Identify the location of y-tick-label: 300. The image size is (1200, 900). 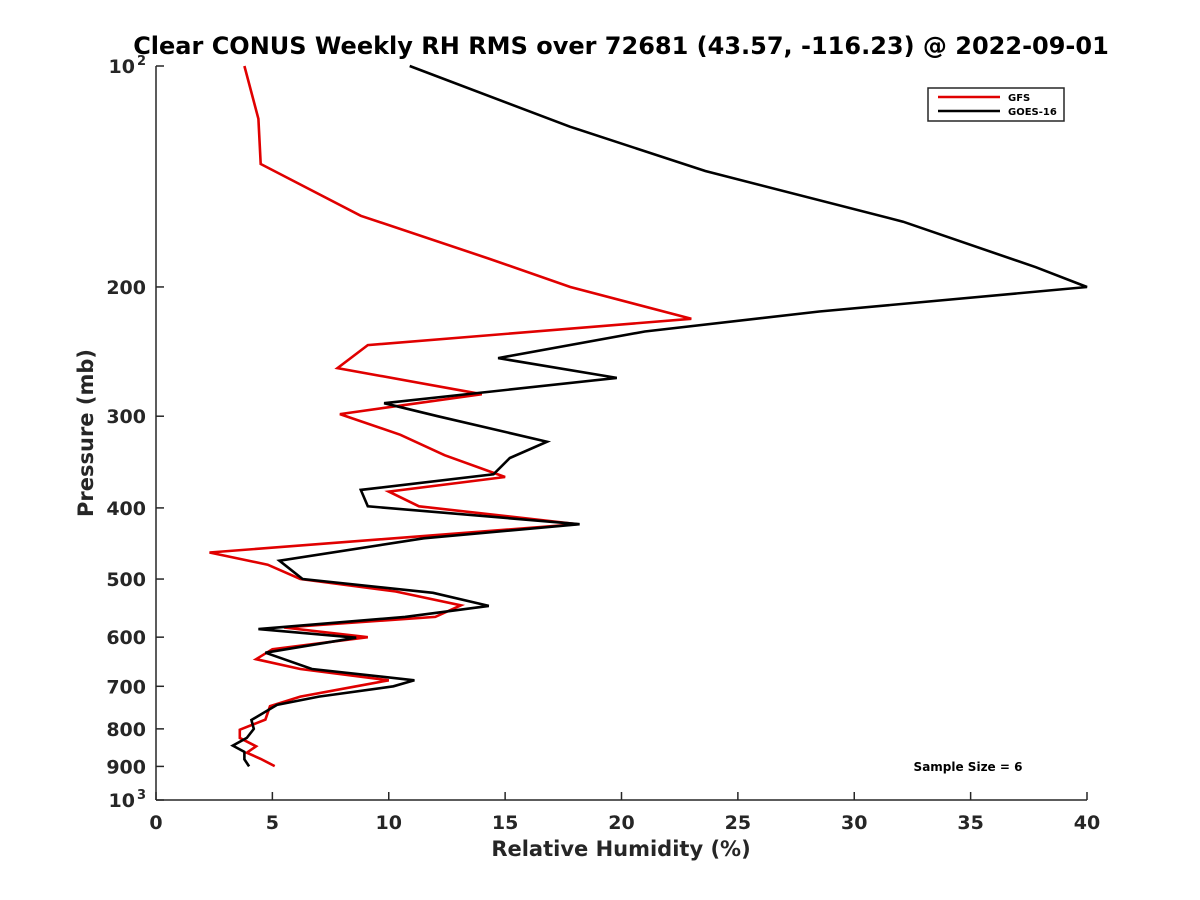
(126, 417).